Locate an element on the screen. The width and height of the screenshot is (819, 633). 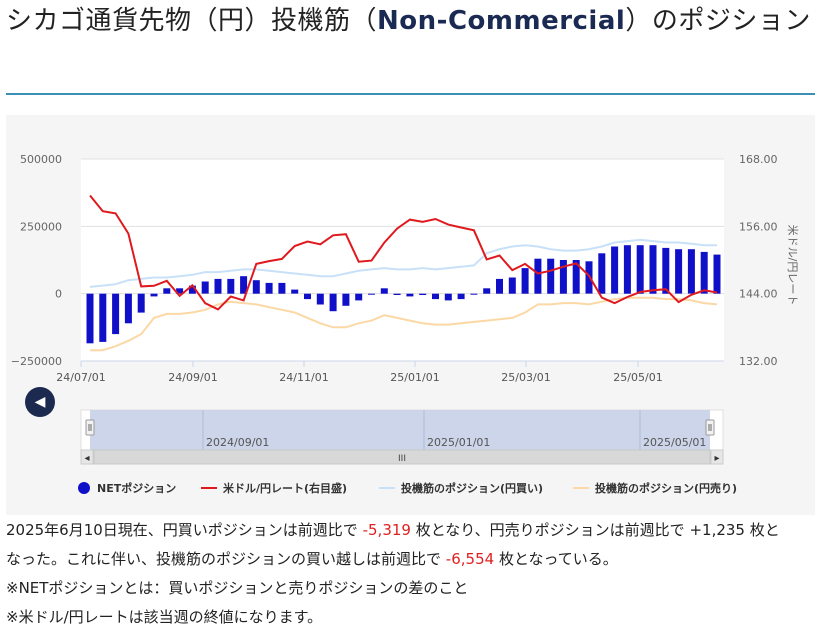
y-left-tick-label: 500000 is located at coordinates (41, 159).